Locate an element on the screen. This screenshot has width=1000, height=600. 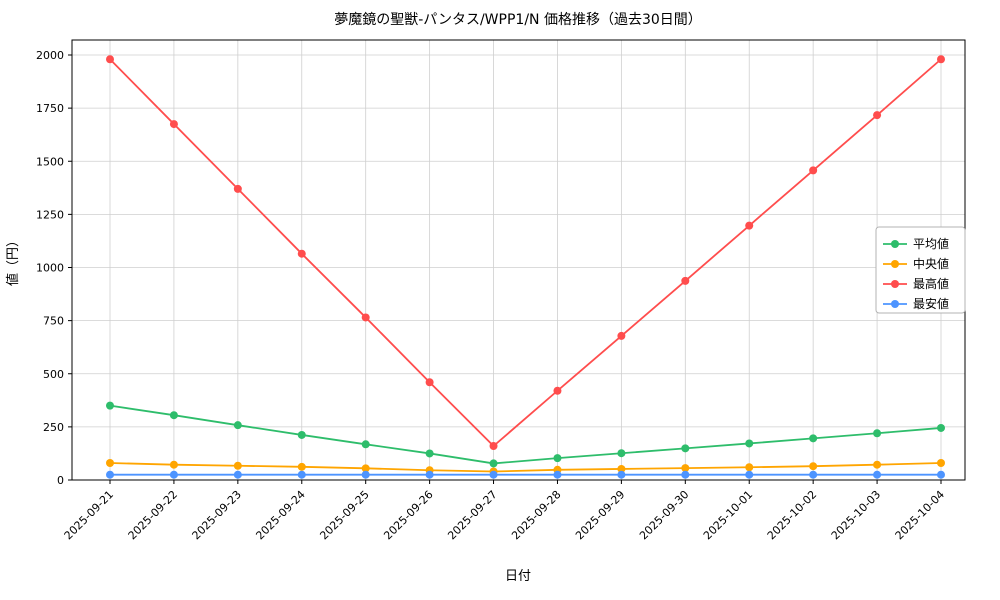
y-axis-label: 値（円） is located at coordinates (13, 260).